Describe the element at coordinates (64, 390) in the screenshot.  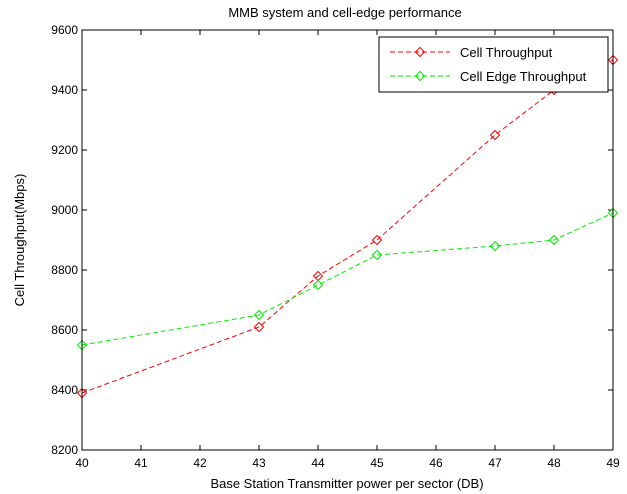
I see `y-tick-label: 8400` at that location.